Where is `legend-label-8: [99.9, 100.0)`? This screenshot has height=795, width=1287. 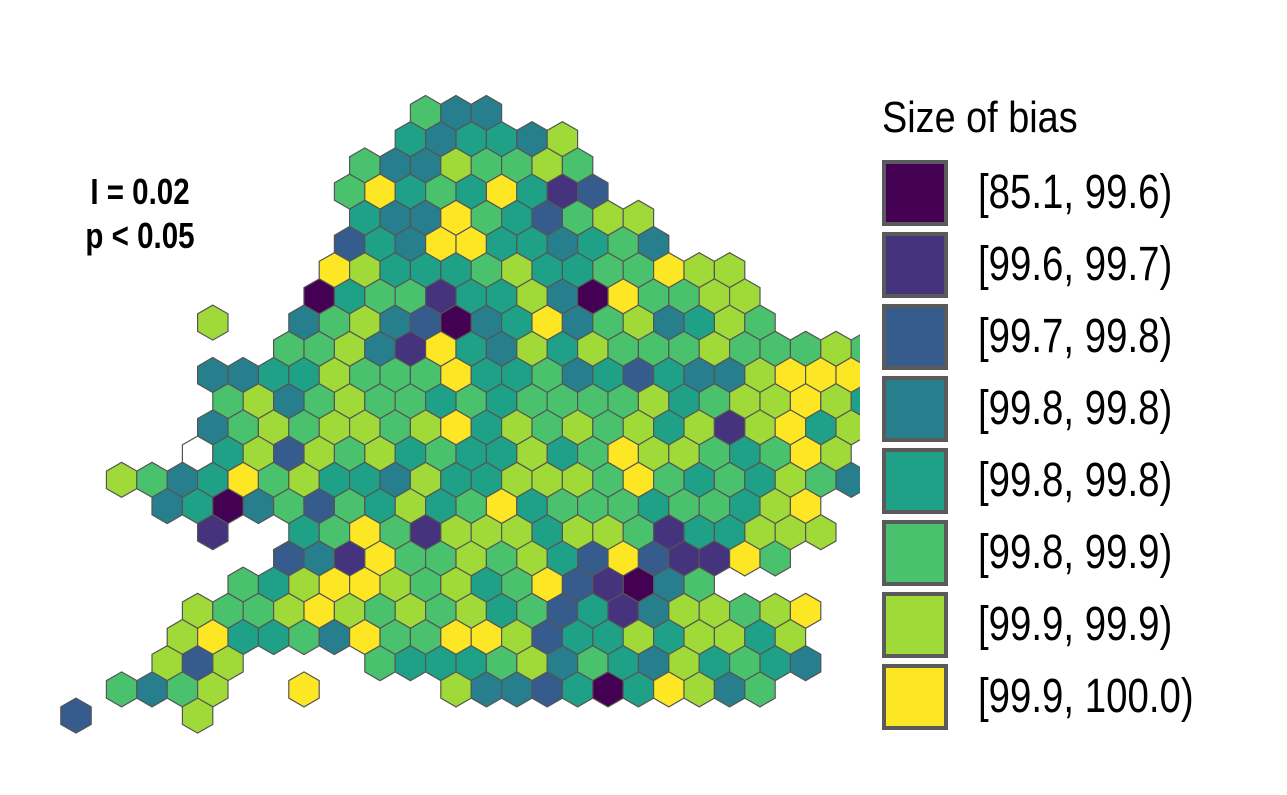 legend-label-8: [99.9, 100.0) is located at coordinates (1086, 696).